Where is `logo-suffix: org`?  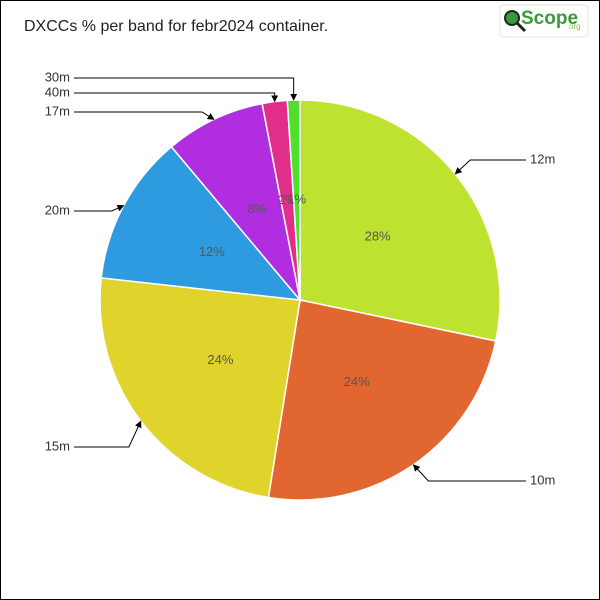
logo-suffix: org is located at coordinates (575, 26).